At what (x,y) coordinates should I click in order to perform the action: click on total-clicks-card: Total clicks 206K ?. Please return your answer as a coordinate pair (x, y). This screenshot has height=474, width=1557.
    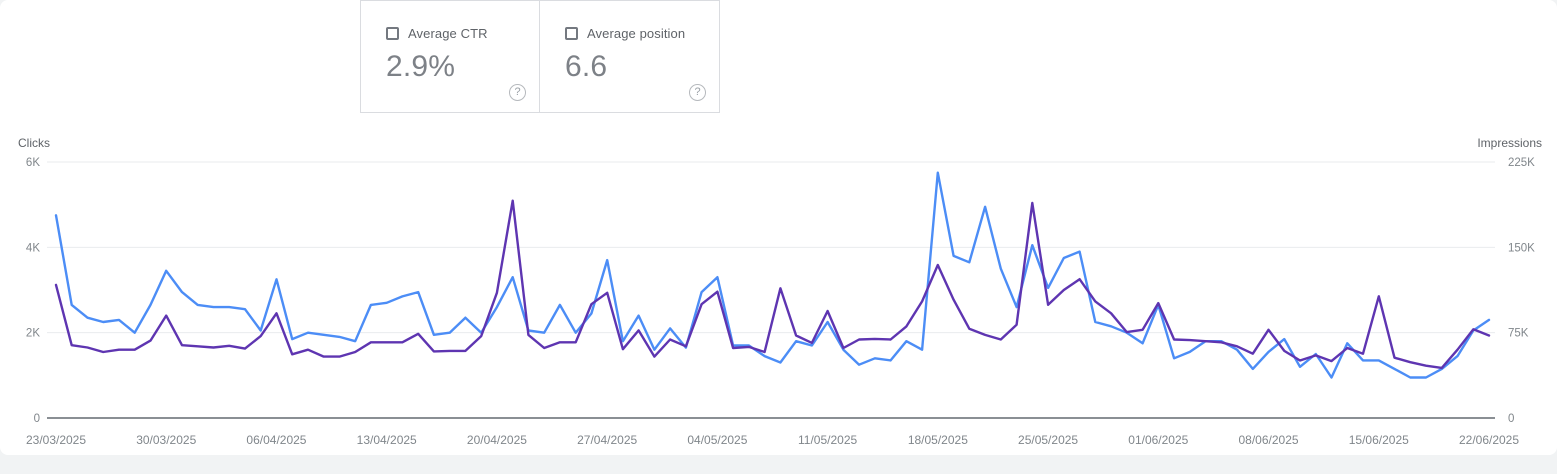
    Looking at the image, I should click on (90, 56).